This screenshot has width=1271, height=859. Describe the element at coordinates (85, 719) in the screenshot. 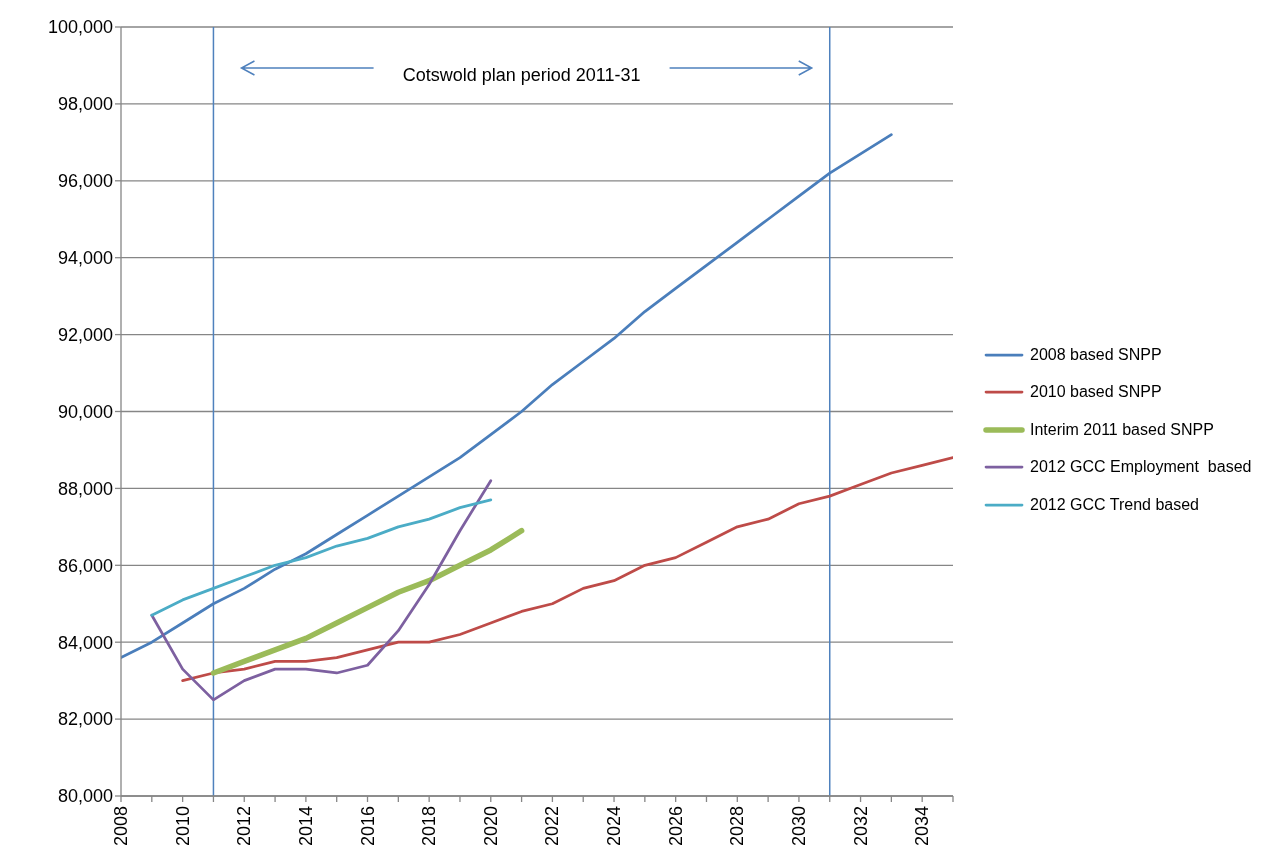

I see `y-tick-label: 82,000` at that location.